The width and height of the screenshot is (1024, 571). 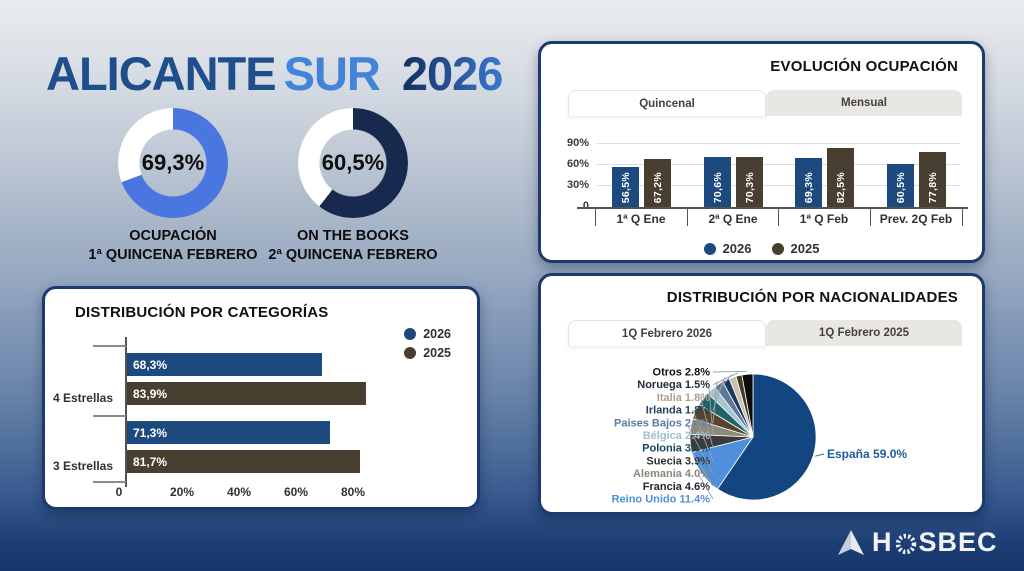 I want to click on bar-2026: 69,3%, so click(x=808, y=182).